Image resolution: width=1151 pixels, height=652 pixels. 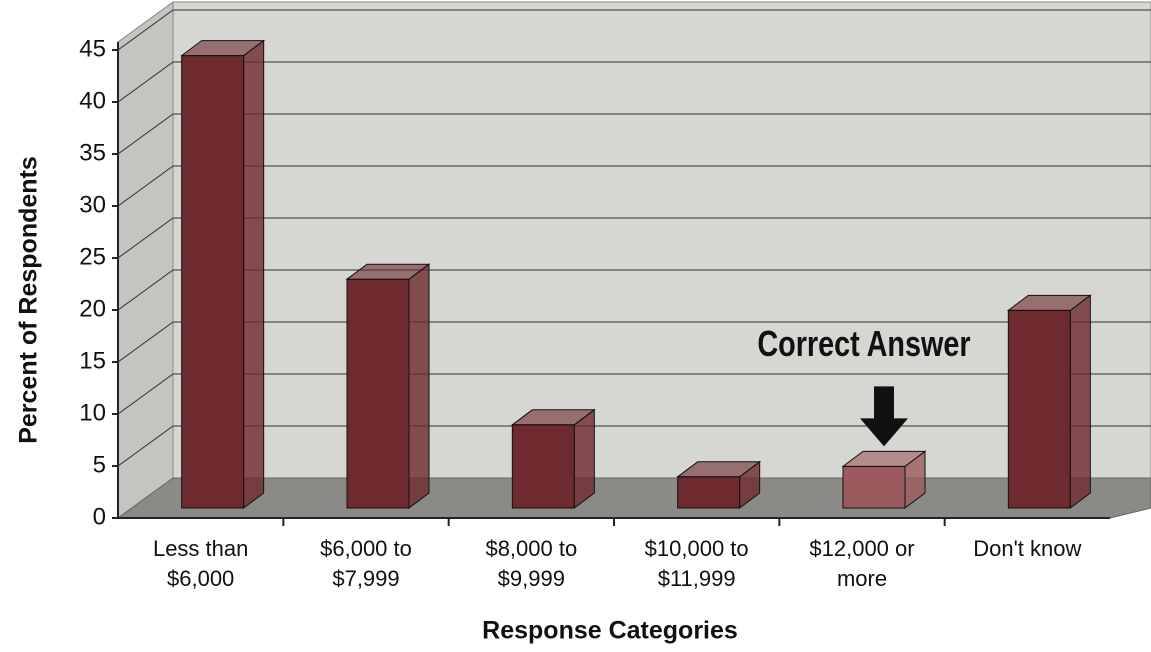 What do you see at coordinates (1027, 548) in the screenshot?
I see `x-tick-label: Don't know` at bounding box center [1027, 548].